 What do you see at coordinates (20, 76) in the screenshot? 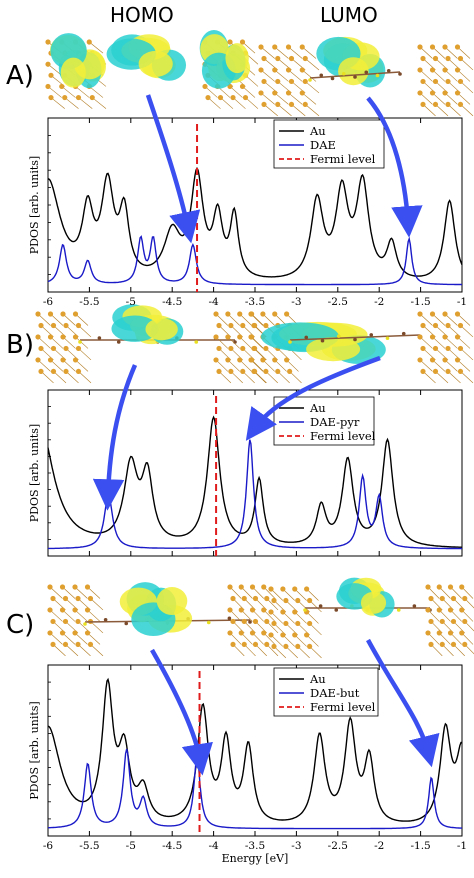
I see `panel-a-label: A)` at bounding box center [20, 76].